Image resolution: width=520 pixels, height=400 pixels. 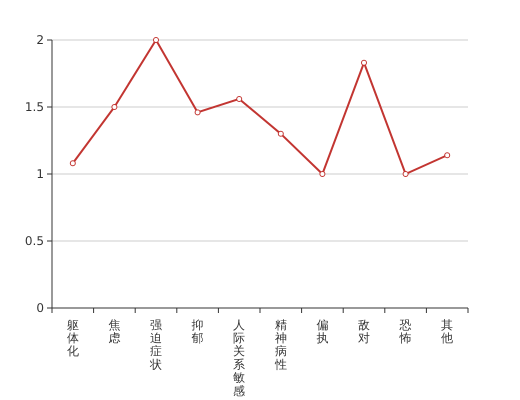 I want to click on y-tick-label: 1, so click(x=40, y=174).